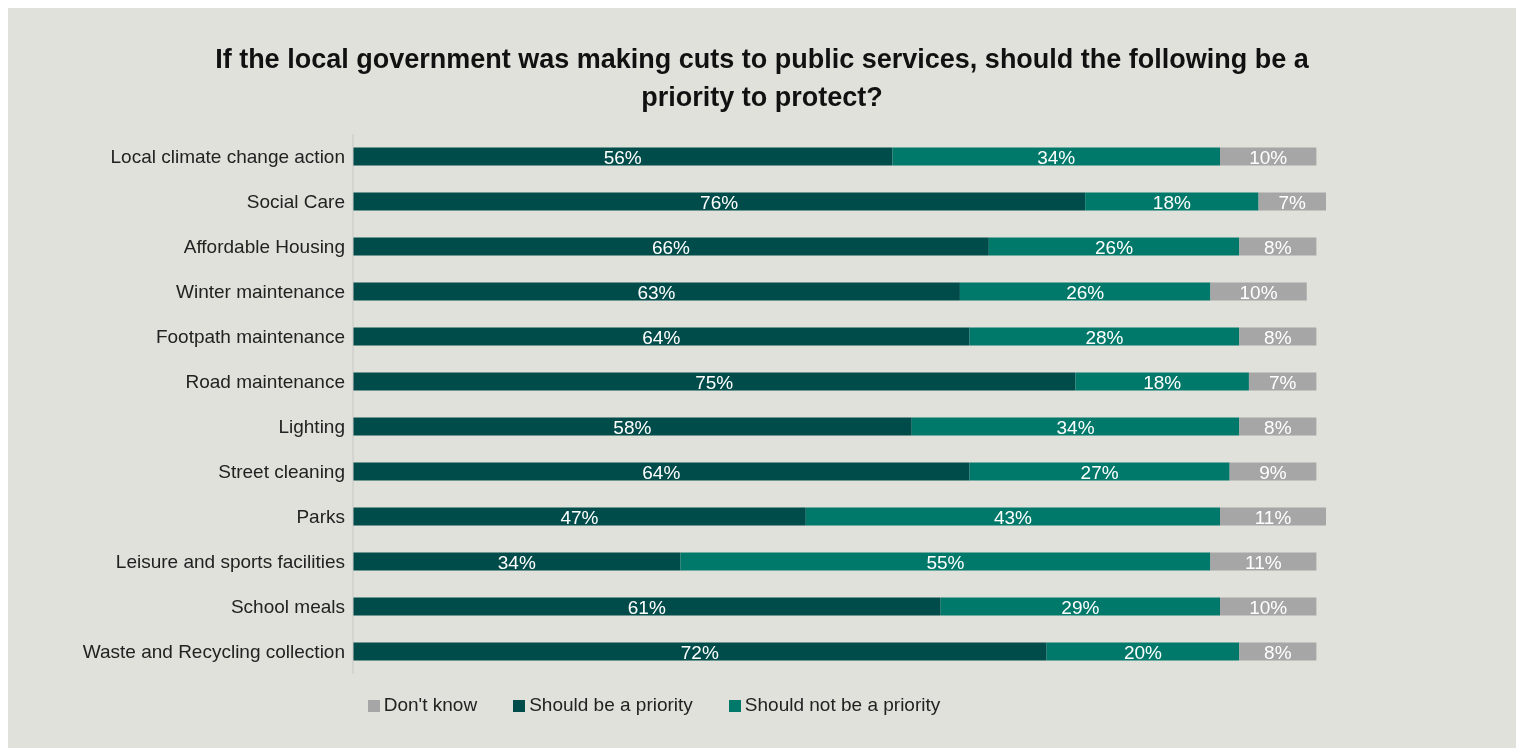 Image resolution: width=1524 pixels, height=756 pixels. I want to click on data-label: 56%, so click(622, 157).